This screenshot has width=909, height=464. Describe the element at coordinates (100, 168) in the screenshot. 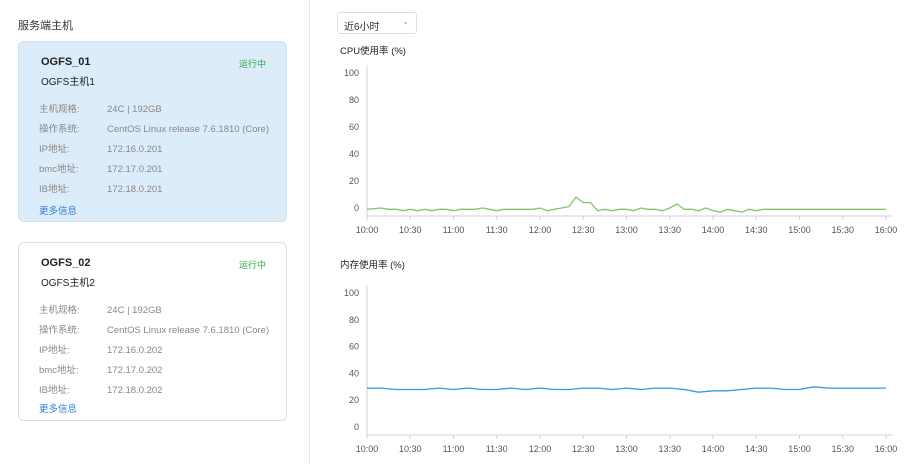

I see `bmc-row: bmc地址: 172.17.0.201` at that location.